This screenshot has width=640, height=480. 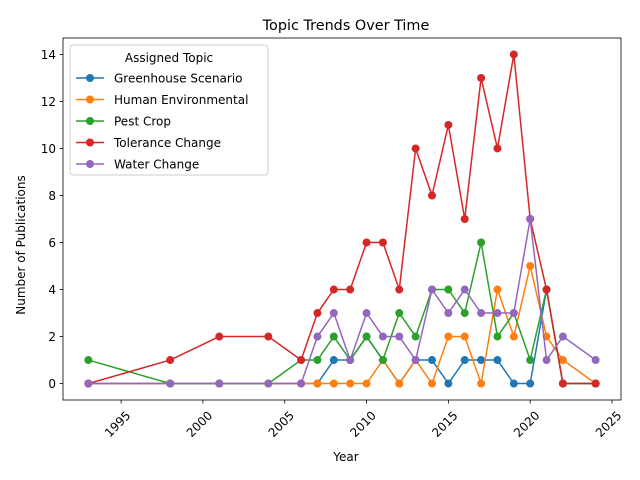 What do you see at coordinates (167, 143) in the screenshot?
I see `legend-label-3: Tolerance Change` at bounding box center [167, 143].